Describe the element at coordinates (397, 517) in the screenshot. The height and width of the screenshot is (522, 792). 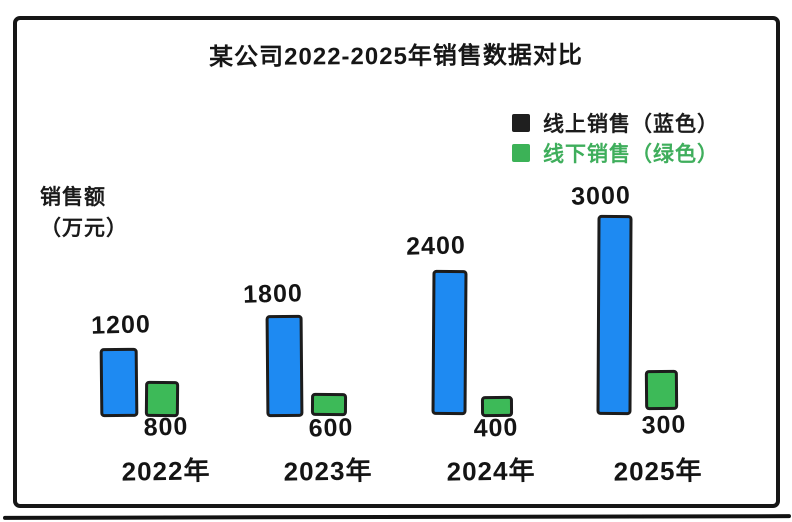
I see `frame-bottom-shadow-line` at that location.